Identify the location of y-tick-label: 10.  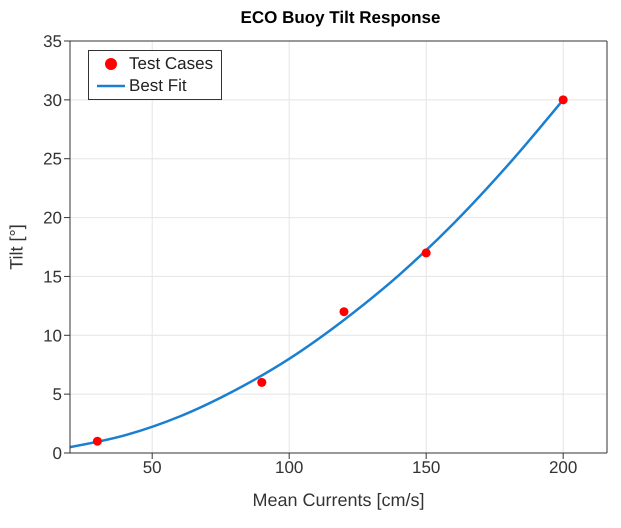
(52, 336).